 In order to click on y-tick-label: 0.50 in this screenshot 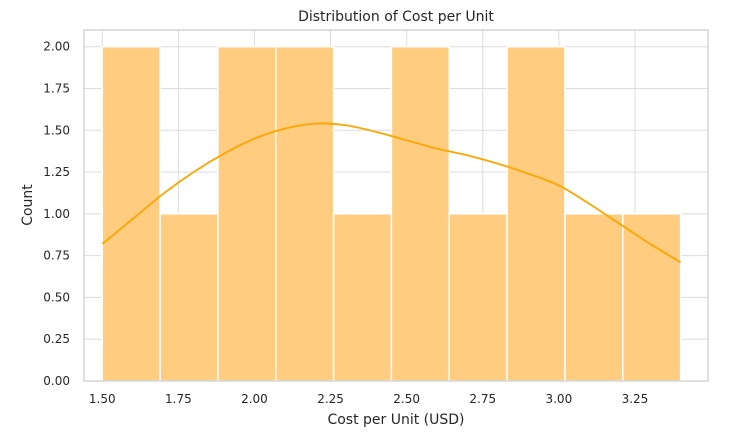, I will do `click(56, 297)`.